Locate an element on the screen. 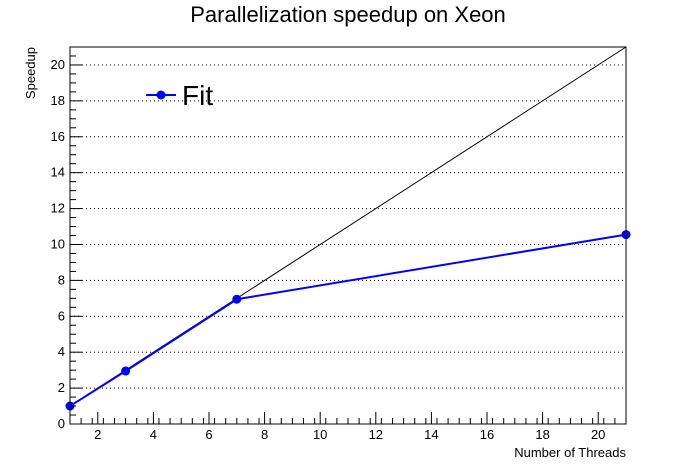 The width and height of the screenshot is (696, 472). x-tick-label: 4 is located at coordinates (153, 434).